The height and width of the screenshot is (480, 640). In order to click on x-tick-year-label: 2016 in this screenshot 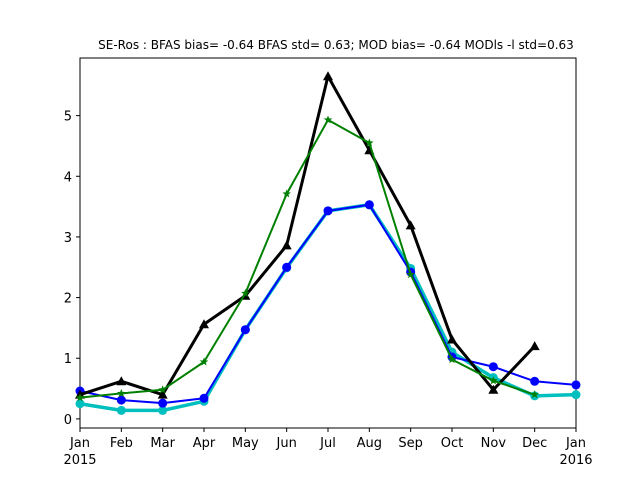, I will do `click(575, 460)`.